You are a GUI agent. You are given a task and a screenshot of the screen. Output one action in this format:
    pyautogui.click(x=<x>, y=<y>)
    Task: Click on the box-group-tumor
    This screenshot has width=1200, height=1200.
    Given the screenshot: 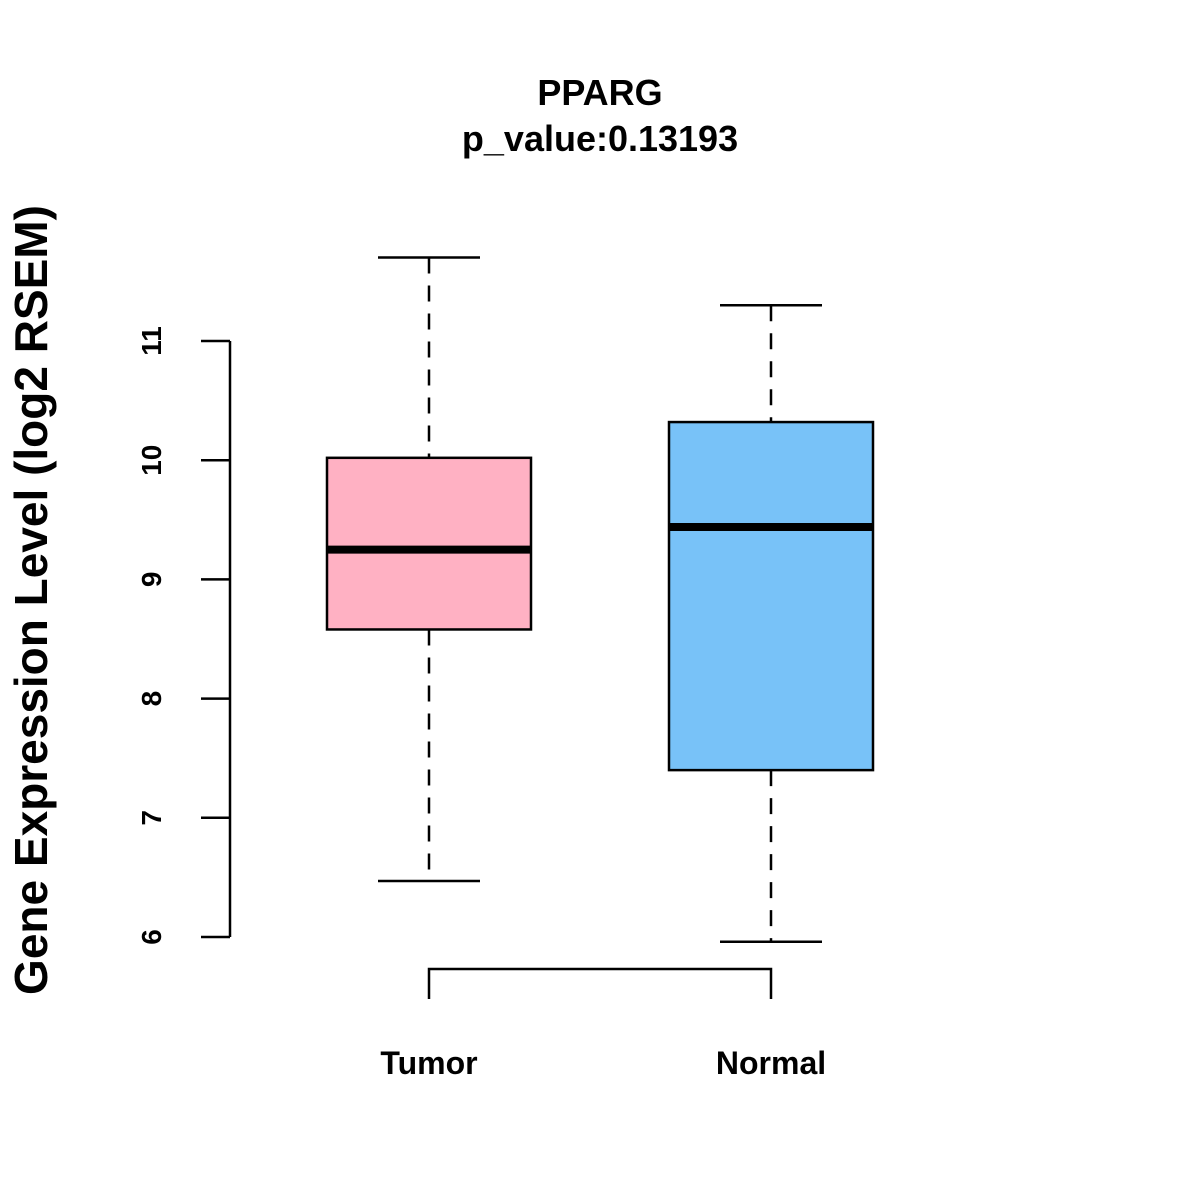 What is the action you would take?
    pyautogui.click(x=429, y=569)
    